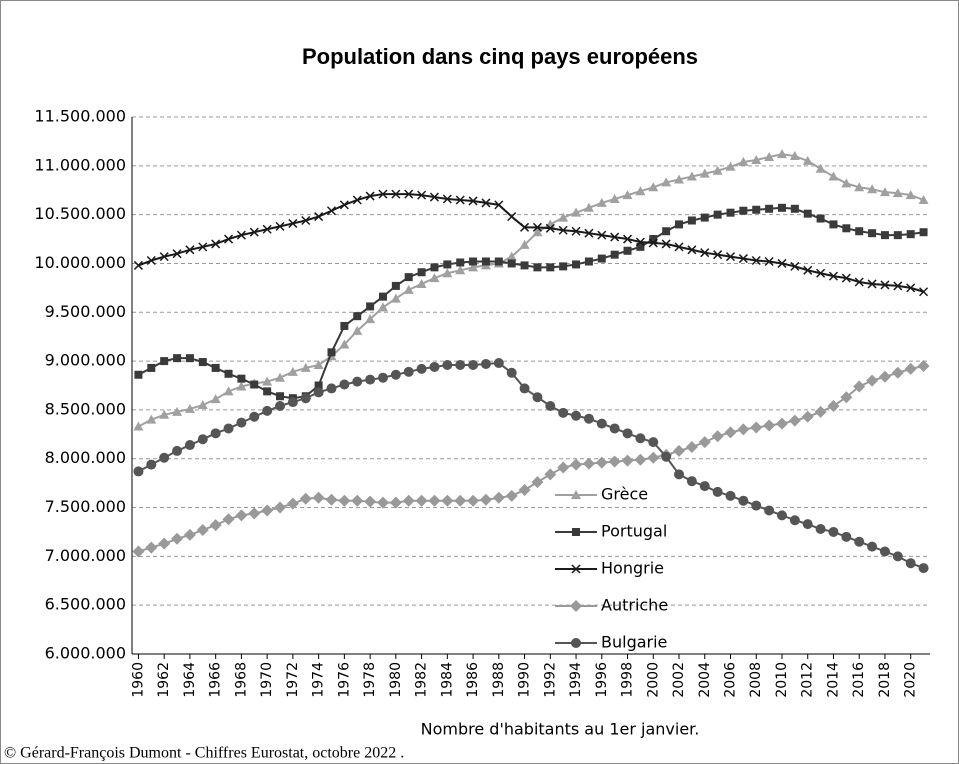 The width and height of the screenshot is (959, 764). I want to click on y-tick-label: 8.500.000, so click(85, 408).